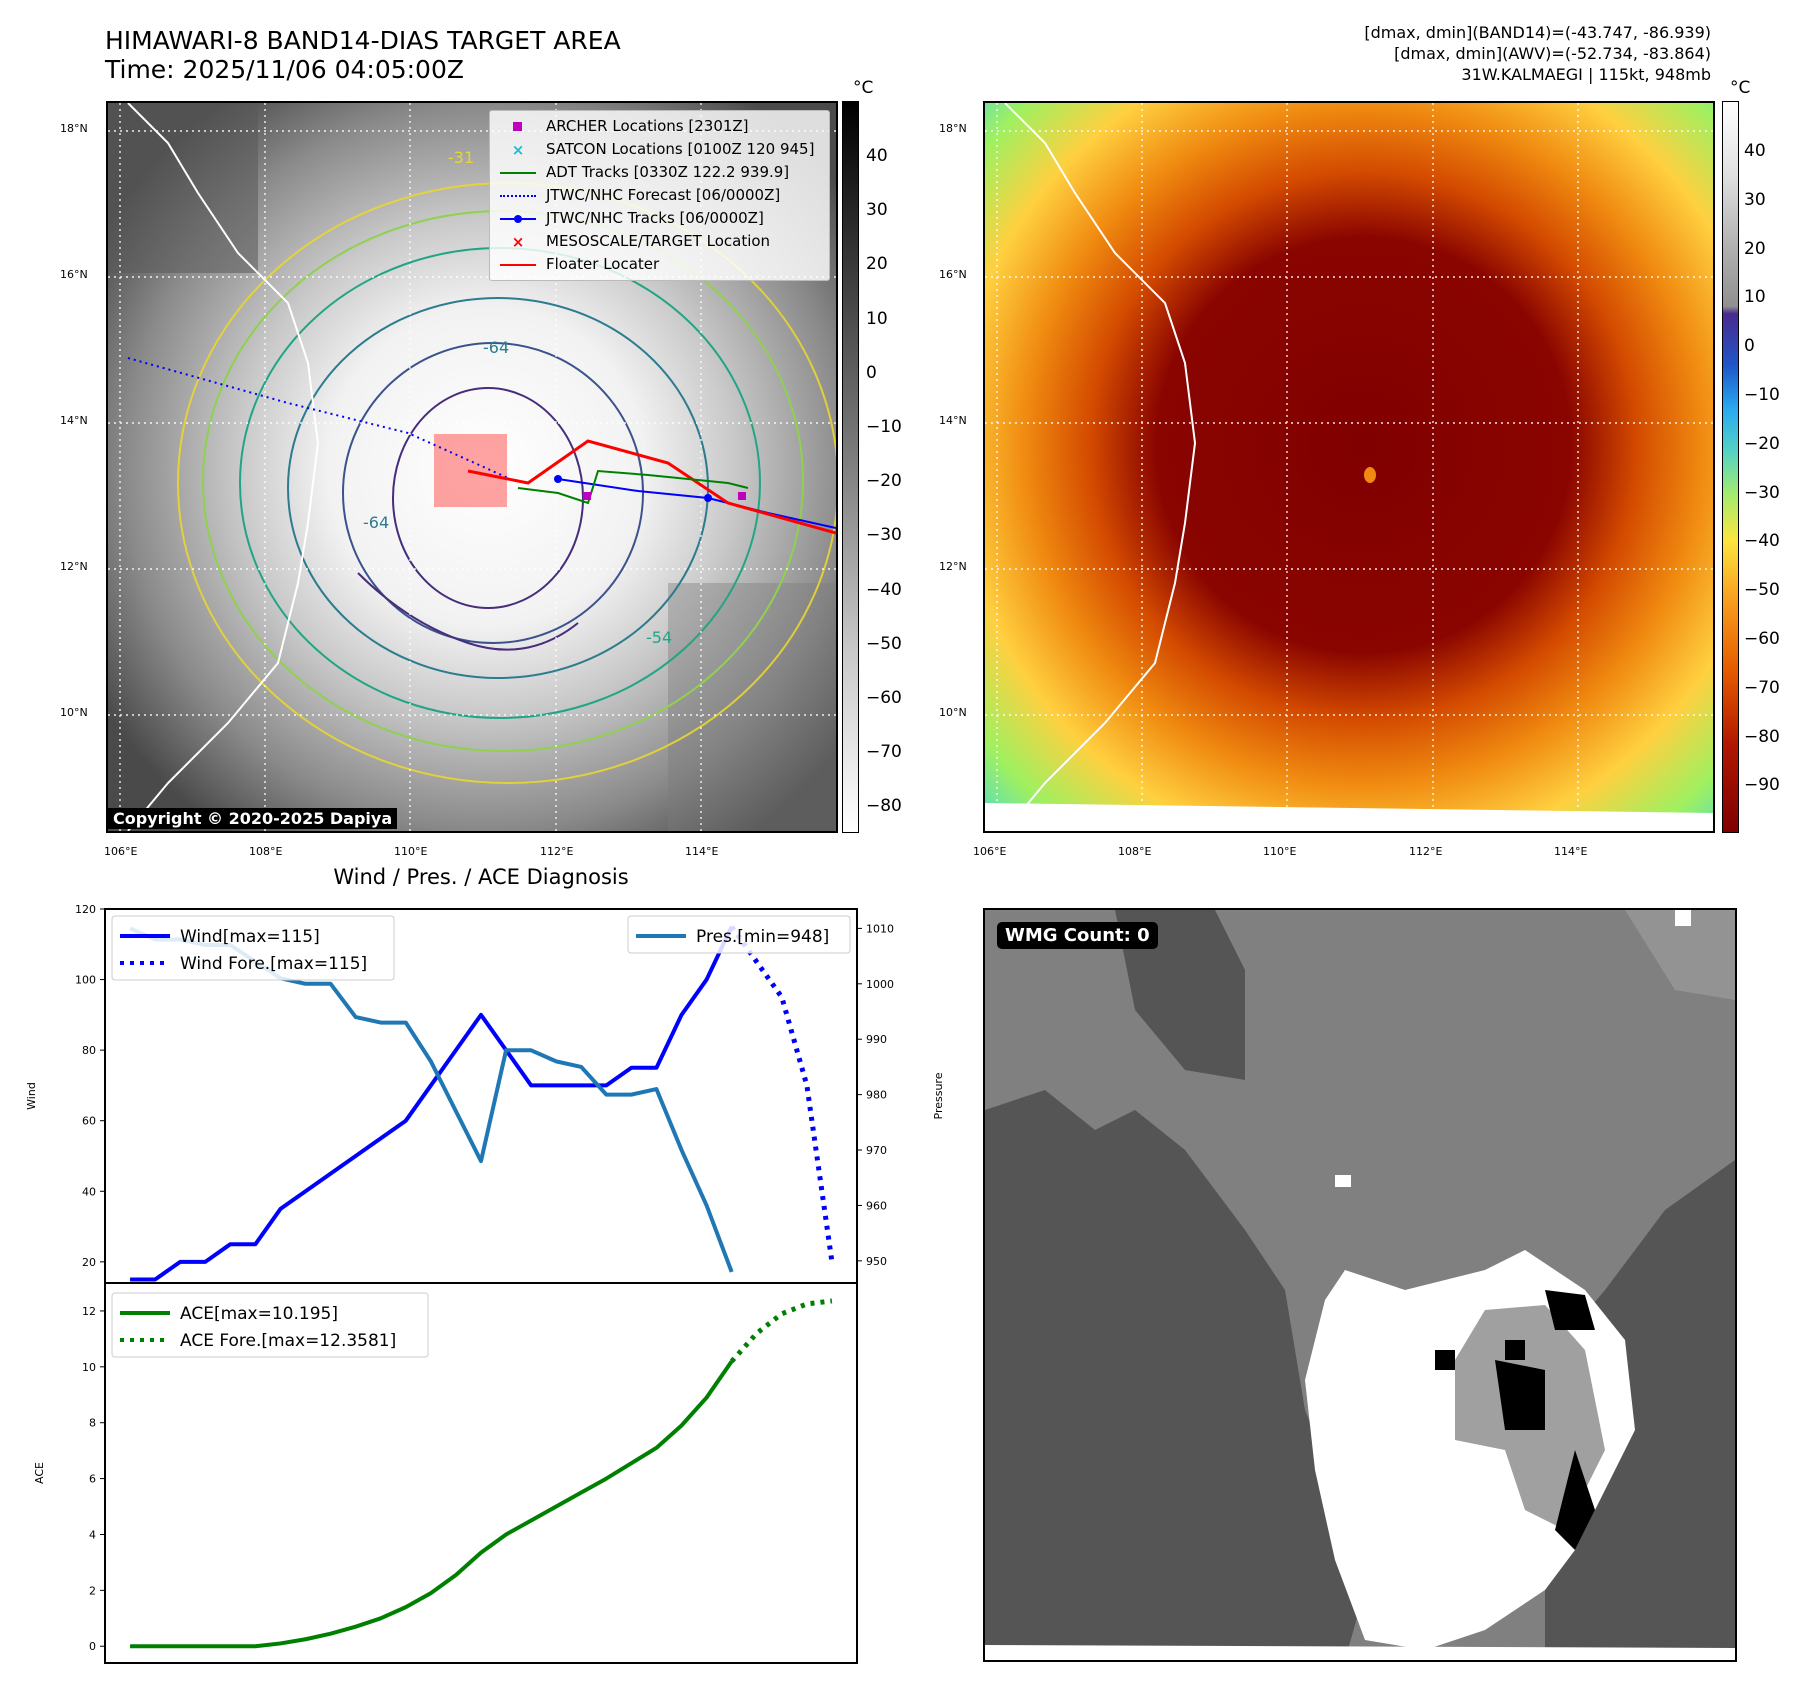  Describe the element at coordinates (1077, 935) in the screenshot. I see `wmg-count-badge: WMG Count: 0` at that location.